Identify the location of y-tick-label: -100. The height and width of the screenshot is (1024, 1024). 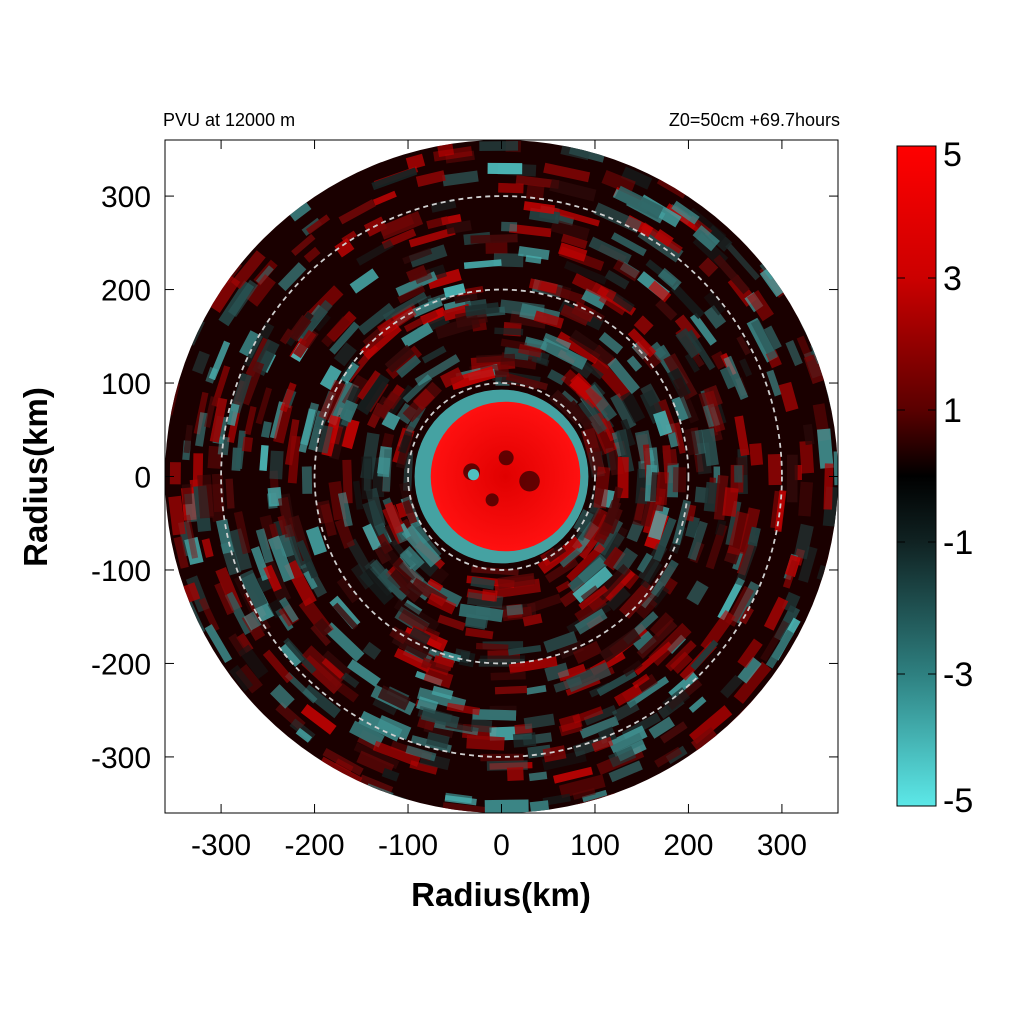
(121, 571).